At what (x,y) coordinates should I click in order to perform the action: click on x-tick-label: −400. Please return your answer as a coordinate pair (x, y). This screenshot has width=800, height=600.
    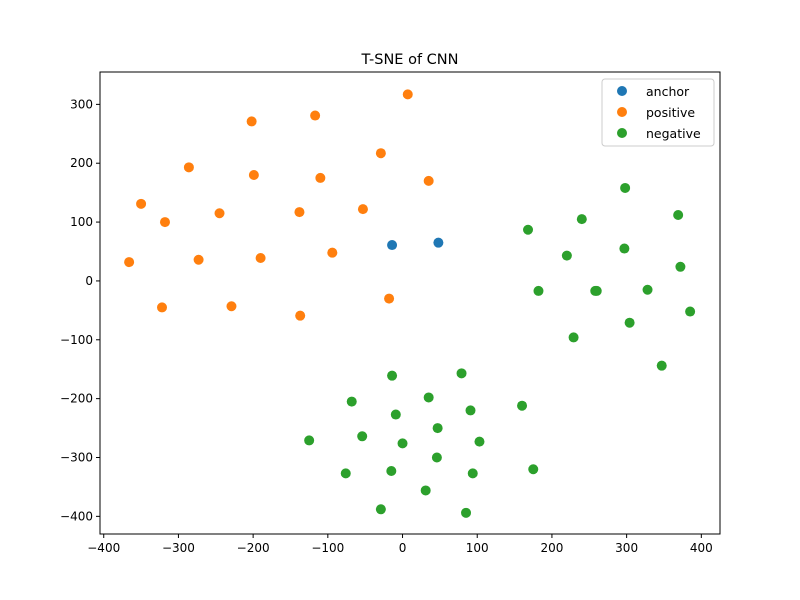
    Looking at the image, I should click on (103, 548).